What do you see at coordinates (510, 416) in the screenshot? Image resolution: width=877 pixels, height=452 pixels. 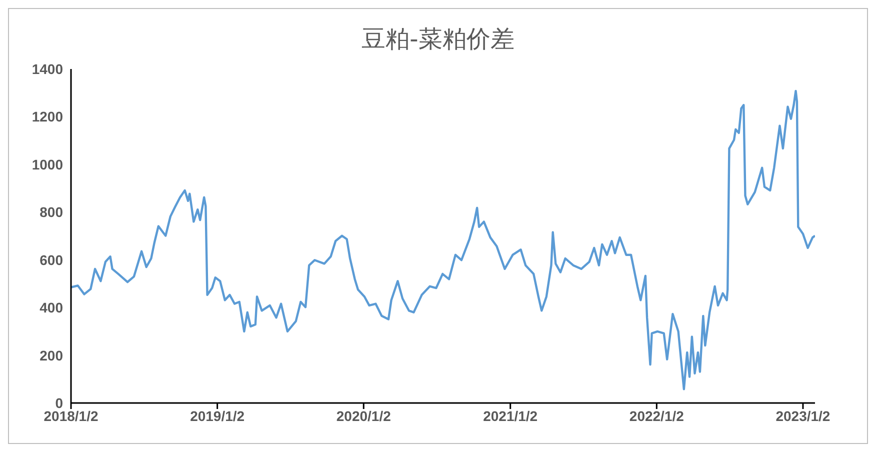 I see `x-tick-label: 2021/1/2` at bounding box center [510, 416].